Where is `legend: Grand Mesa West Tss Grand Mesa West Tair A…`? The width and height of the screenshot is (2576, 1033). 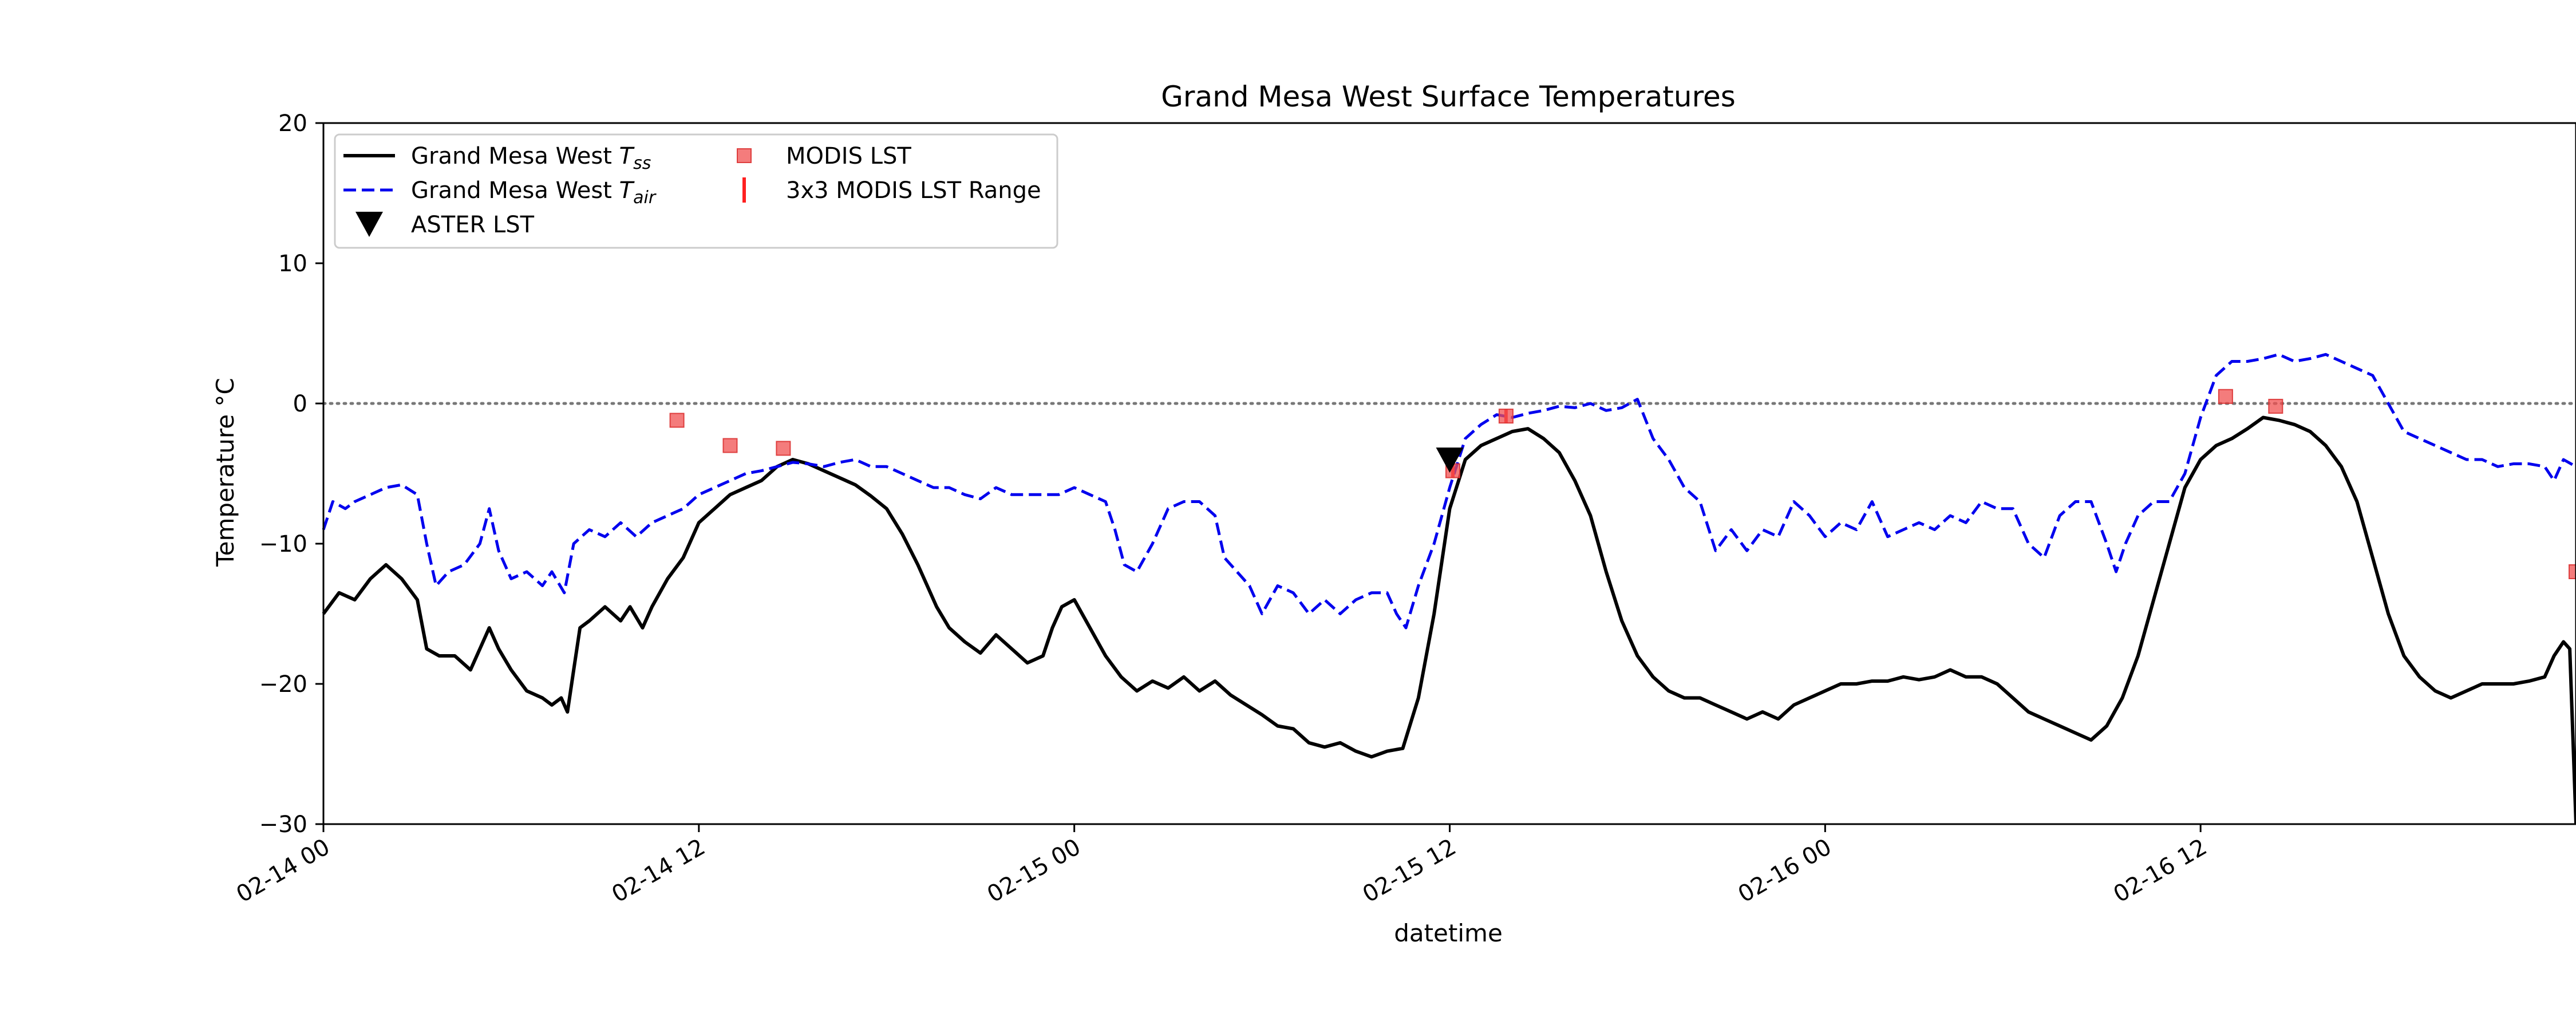
legend: Grand Mesa West Tss Grand Mesa West Tair A… is located at coordinates (696, 191).